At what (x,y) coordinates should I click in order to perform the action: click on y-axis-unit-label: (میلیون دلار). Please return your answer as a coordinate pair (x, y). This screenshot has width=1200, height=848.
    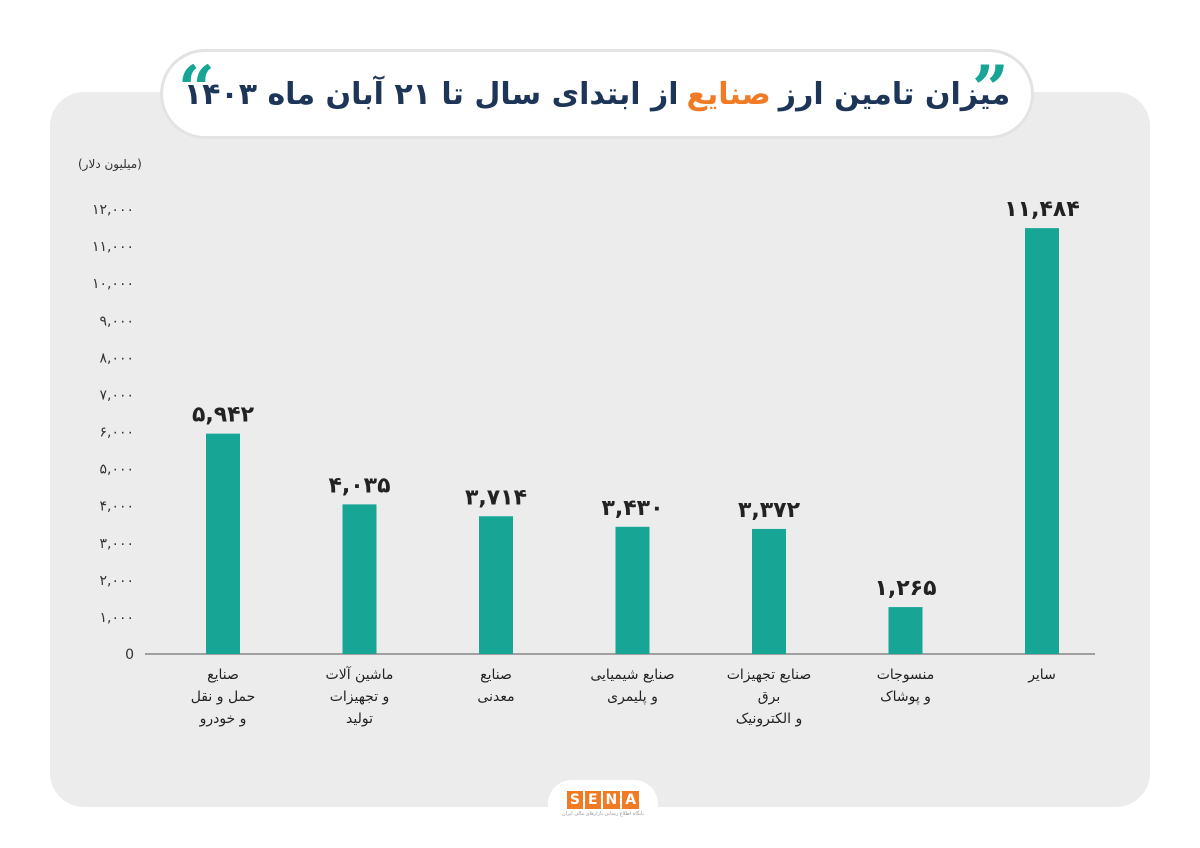
    Looking at the image, I should click on (110, 164).